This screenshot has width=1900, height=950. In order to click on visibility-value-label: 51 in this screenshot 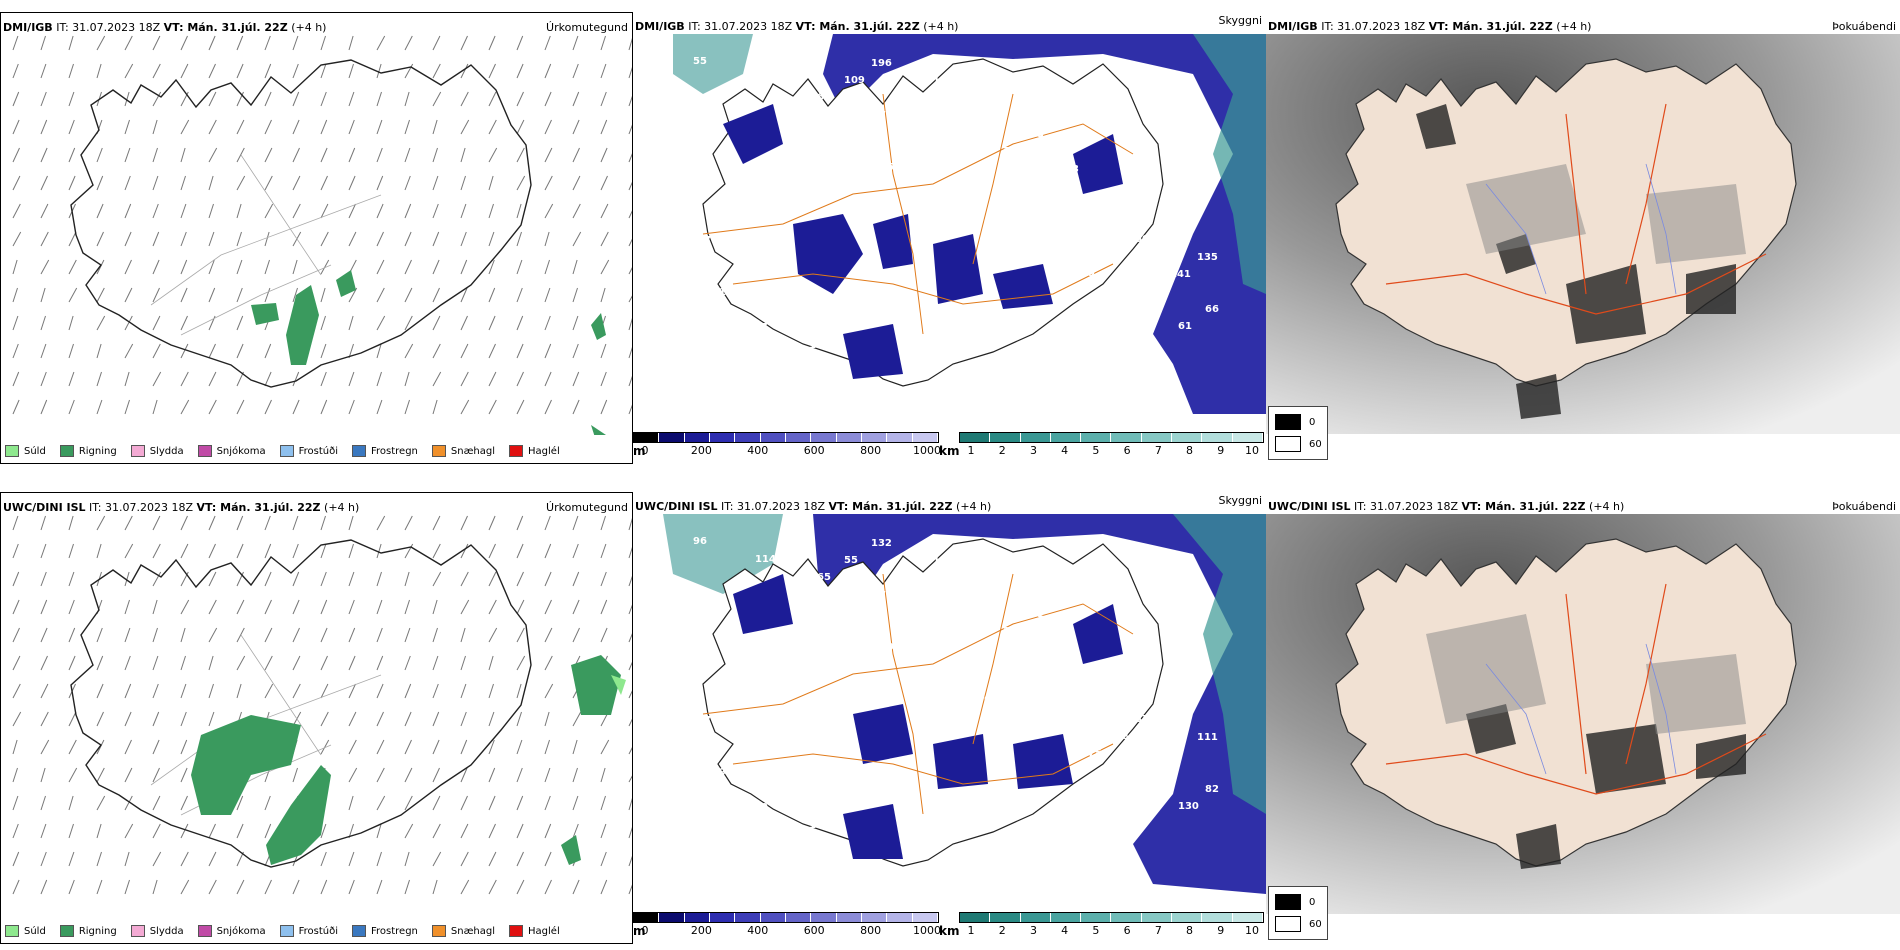, I will do `click(894, 167)`.